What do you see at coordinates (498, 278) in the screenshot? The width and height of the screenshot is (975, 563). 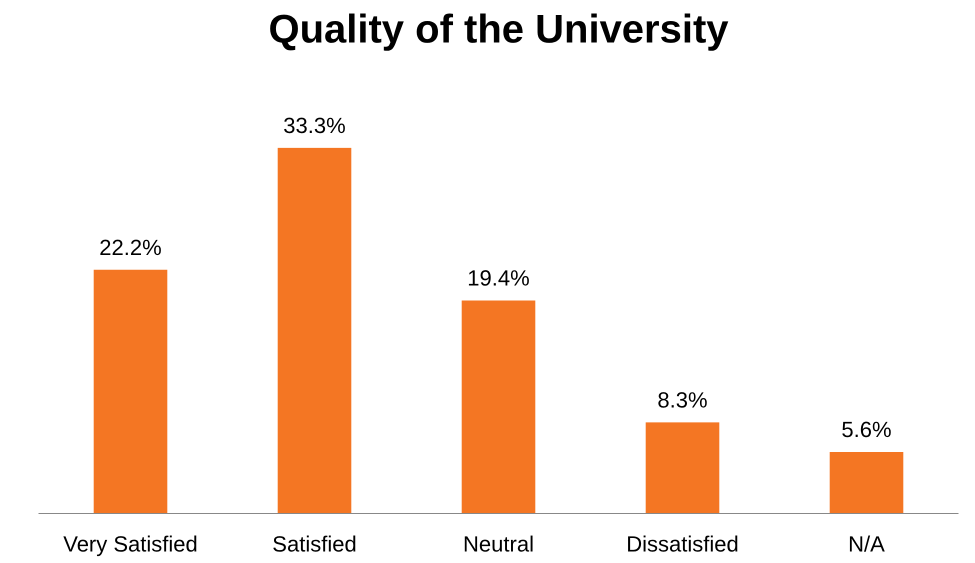 I see `data-label: 19.4%` at bounding box center [498, 278].